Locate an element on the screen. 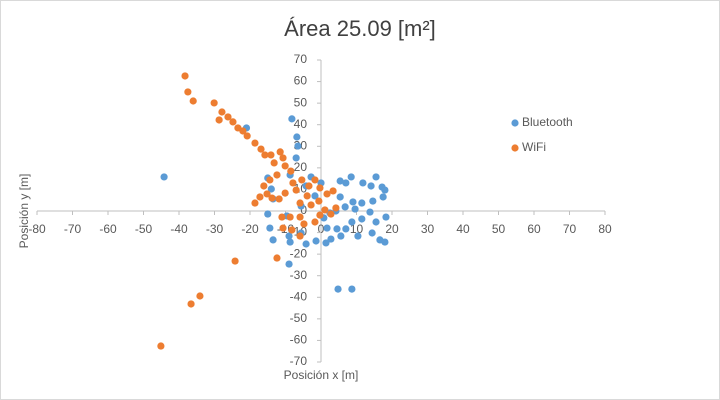 The image size is (720, 400). chart-title: Área 25.09 [m²] is located at coordinates (360, 28).